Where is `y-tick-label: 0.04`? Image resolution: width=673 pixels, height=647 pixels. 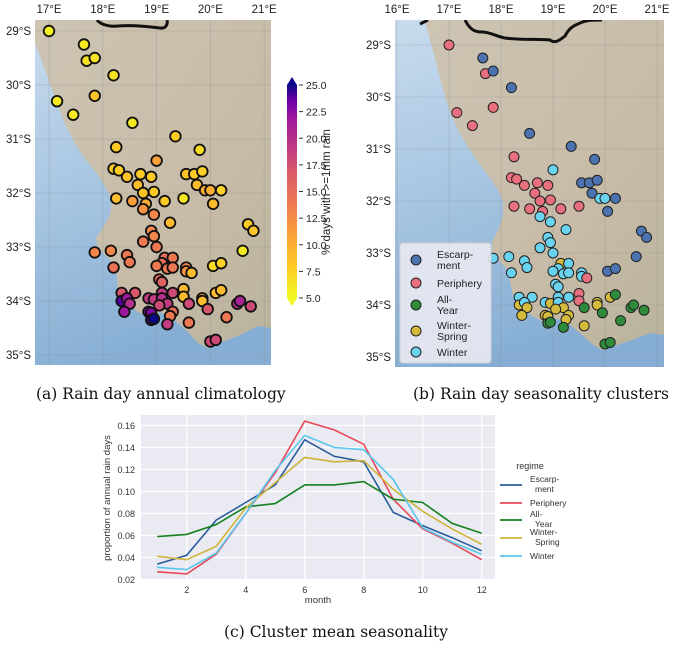
y-tick-label: 0.04 is located at coordinates (126, 558).